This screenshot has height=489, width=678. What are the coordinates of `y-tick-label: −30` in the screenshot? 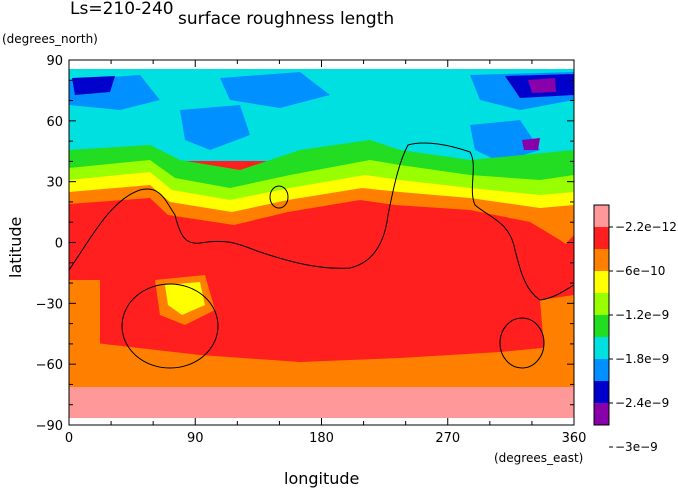 It's located at (49, 304).